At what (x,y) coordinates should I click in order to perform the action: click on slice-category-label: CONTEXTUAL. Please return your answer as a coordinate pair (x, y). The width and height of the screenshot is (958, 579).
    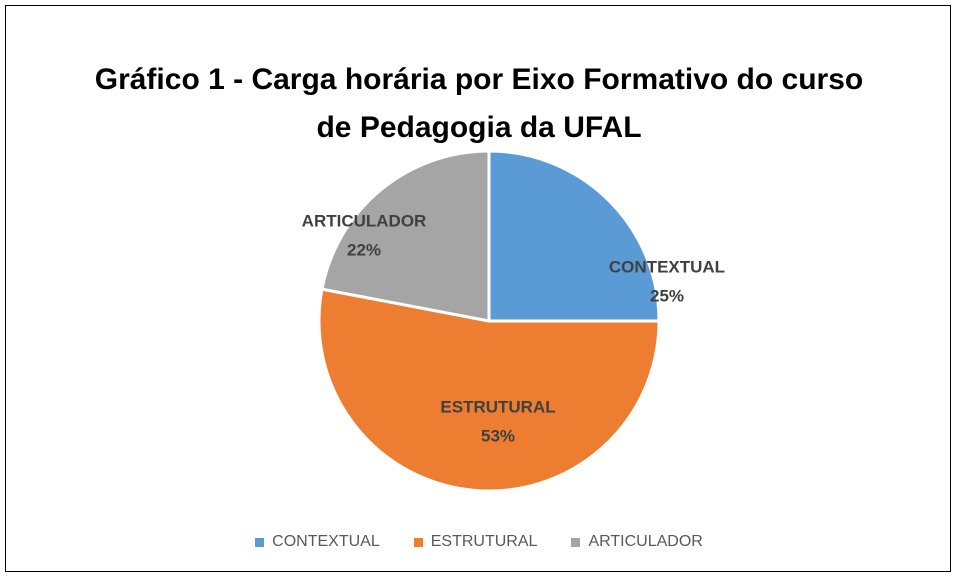
    Looking at the image, I should click on (667, 266).